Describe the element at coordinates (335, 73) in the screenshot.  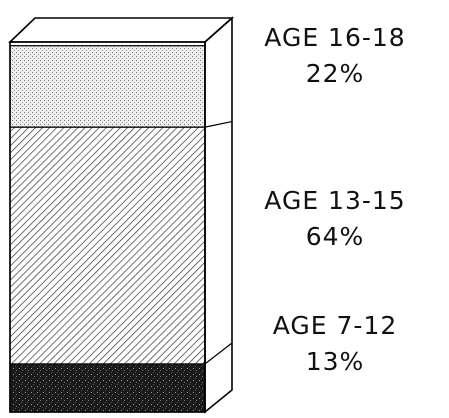
I see `value-label: 22%` at that location.